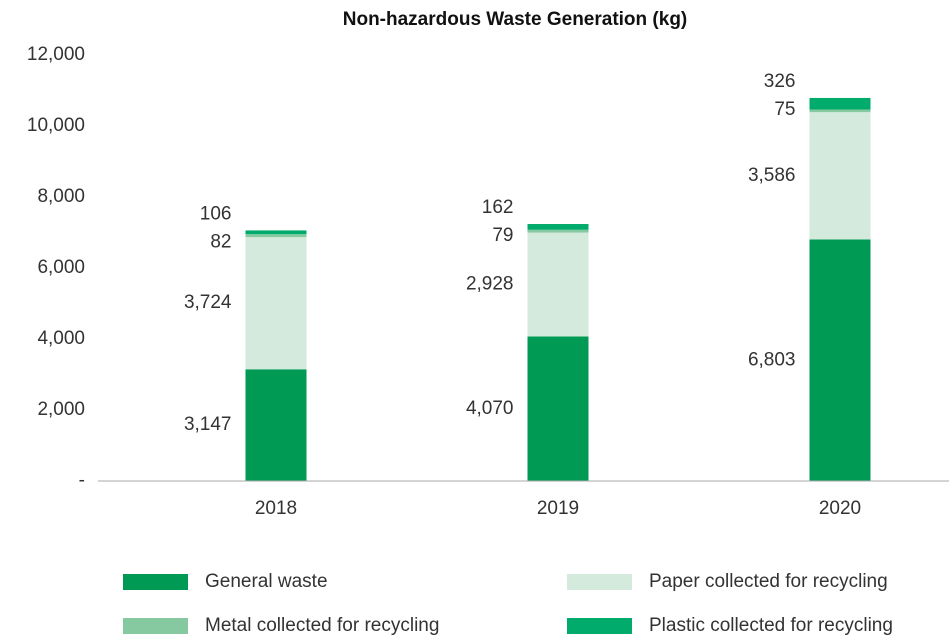 This screenshot has height=637, width=949. Describe the element at coordinates (208, 302) in the screenshot. I see `value-label: 3,724` at that location.